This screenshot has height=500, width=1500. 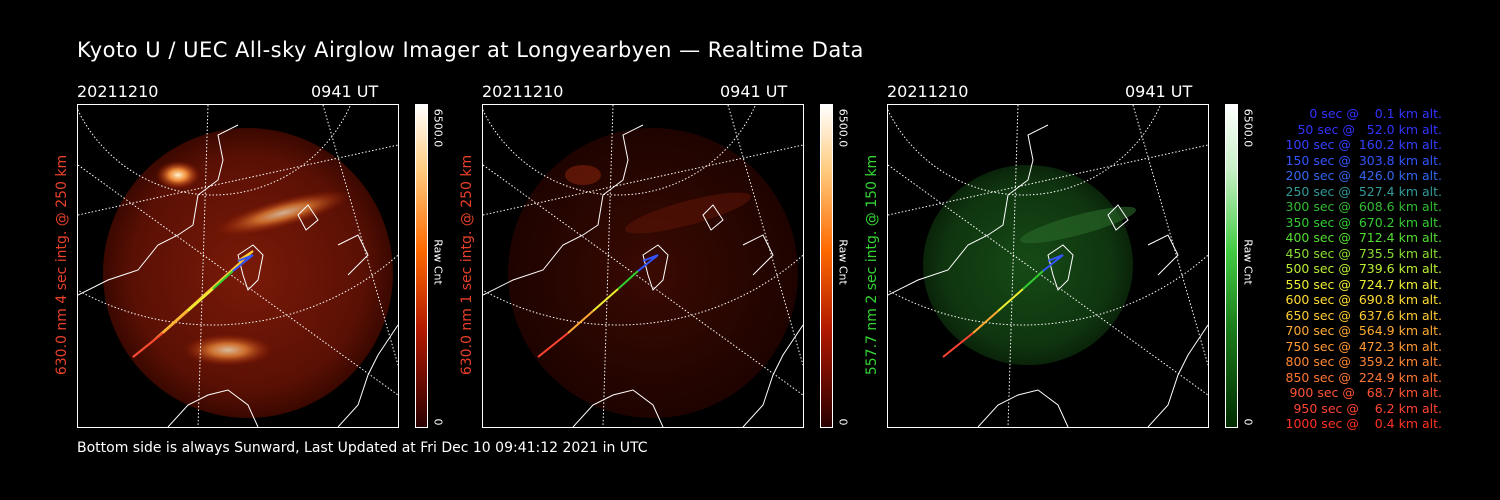 I want to click on panel-1-colorbar, so click(x=421, y=266).